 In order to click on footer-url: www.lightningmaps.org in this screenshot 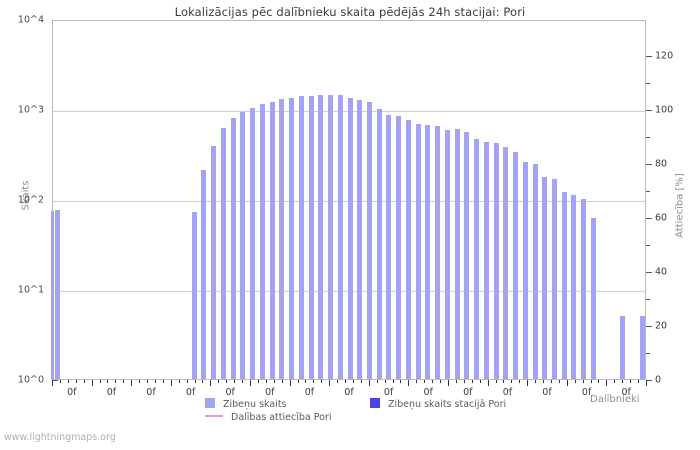, I will do `click(60, 437)`.